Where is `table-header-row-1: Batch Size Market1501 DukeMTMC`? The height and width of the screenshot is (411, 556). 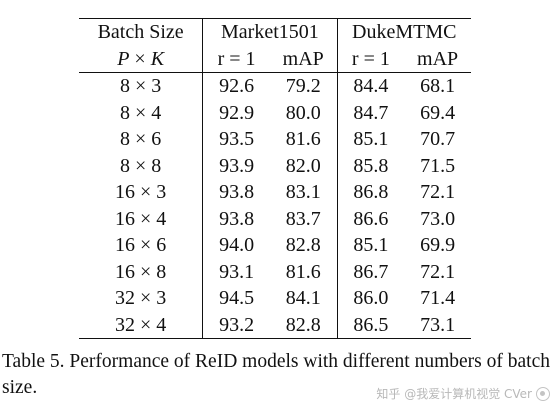
table-header-row-1: Batch Size Market1501 DukeMTMC is located at coordinates (275, 32).